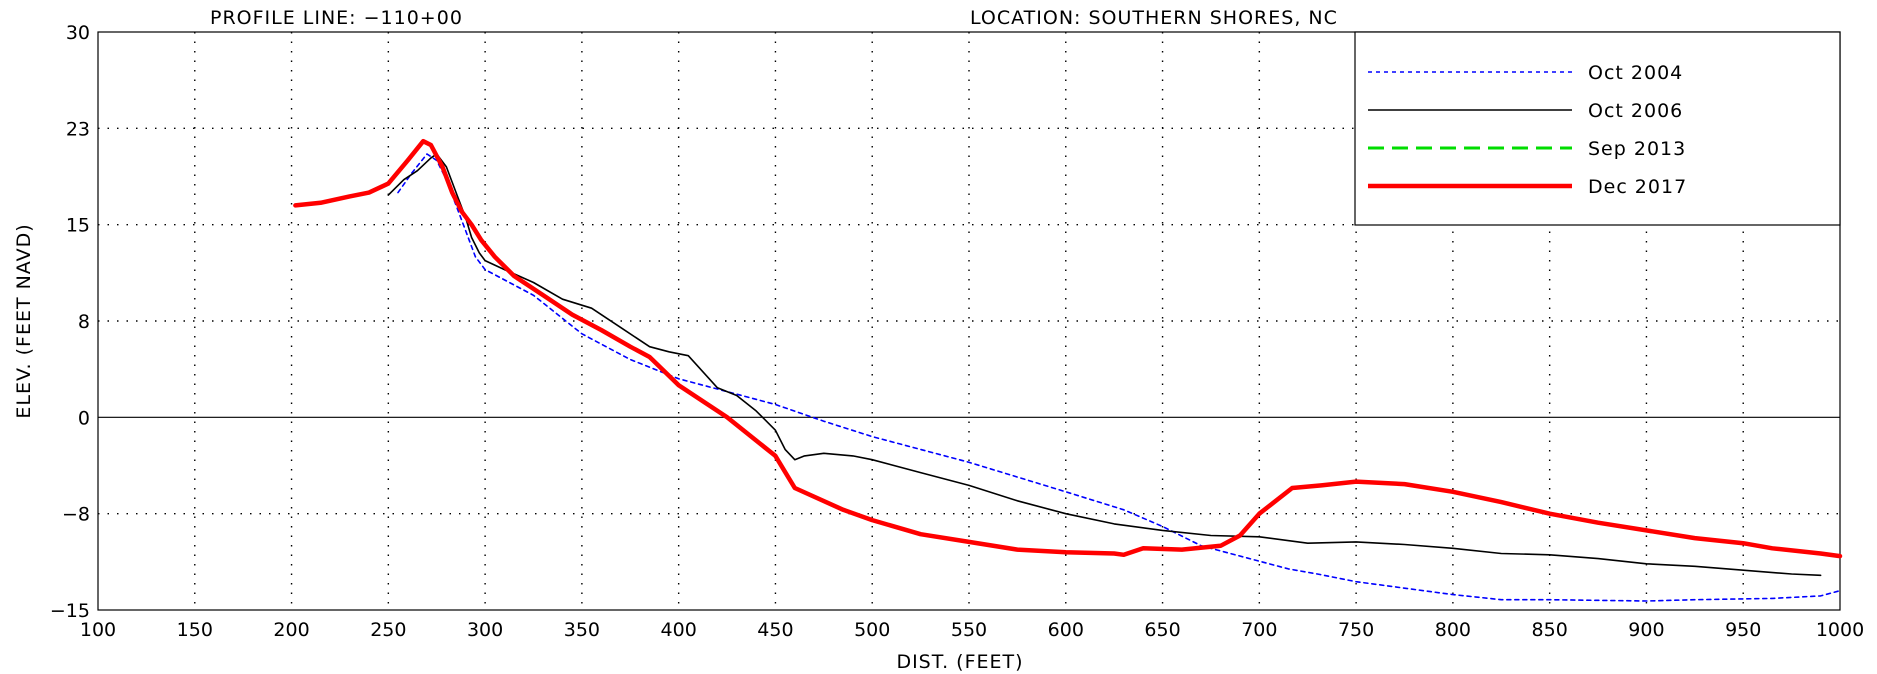  Describe the element at coordinates (195, 630) in the screenshot. I see `x-tick-label: 150` at that location.